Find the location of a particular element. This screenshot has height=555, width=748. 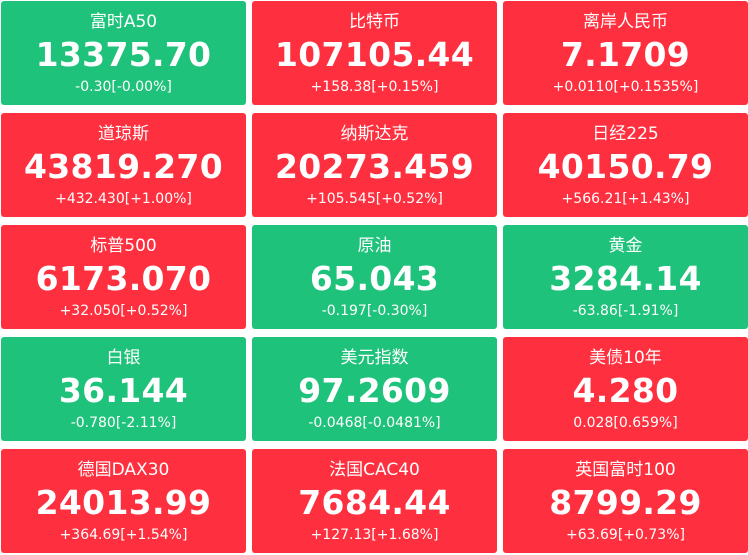

quote-tile-ftse100: 英国富时100 8799.29 +63.69[+0.73%] is located at coordinates (625, 501).